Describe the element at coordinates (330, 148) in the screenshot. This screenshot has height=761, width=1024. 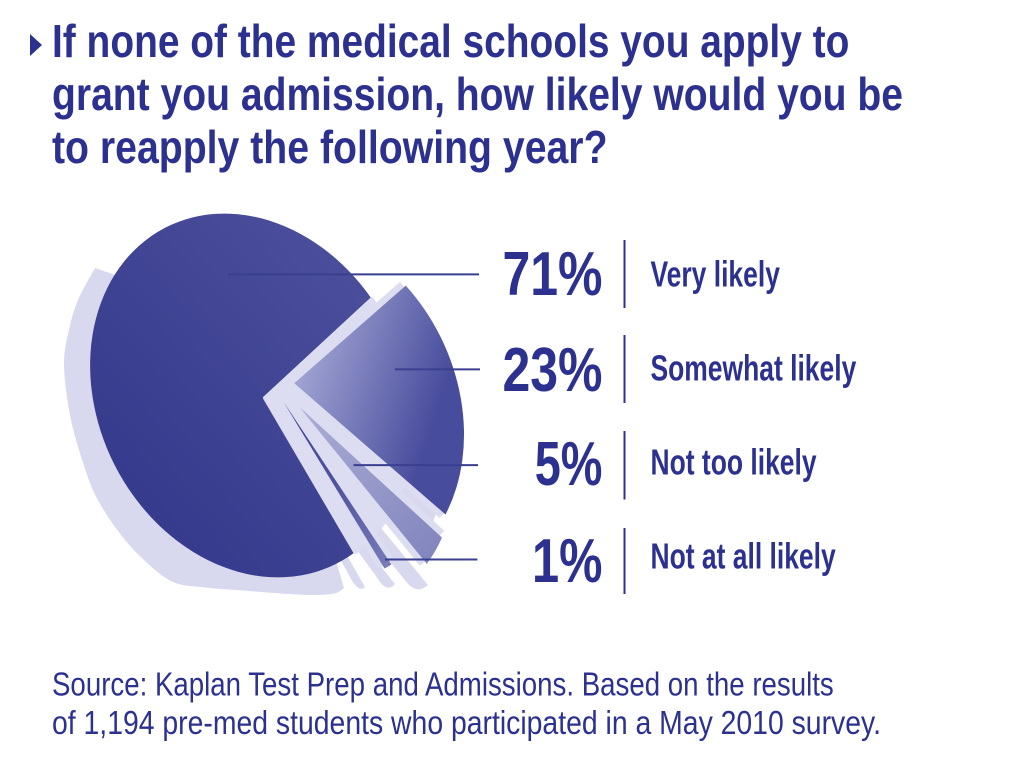
I see `svg-text: to reapply the following year?` at that location.